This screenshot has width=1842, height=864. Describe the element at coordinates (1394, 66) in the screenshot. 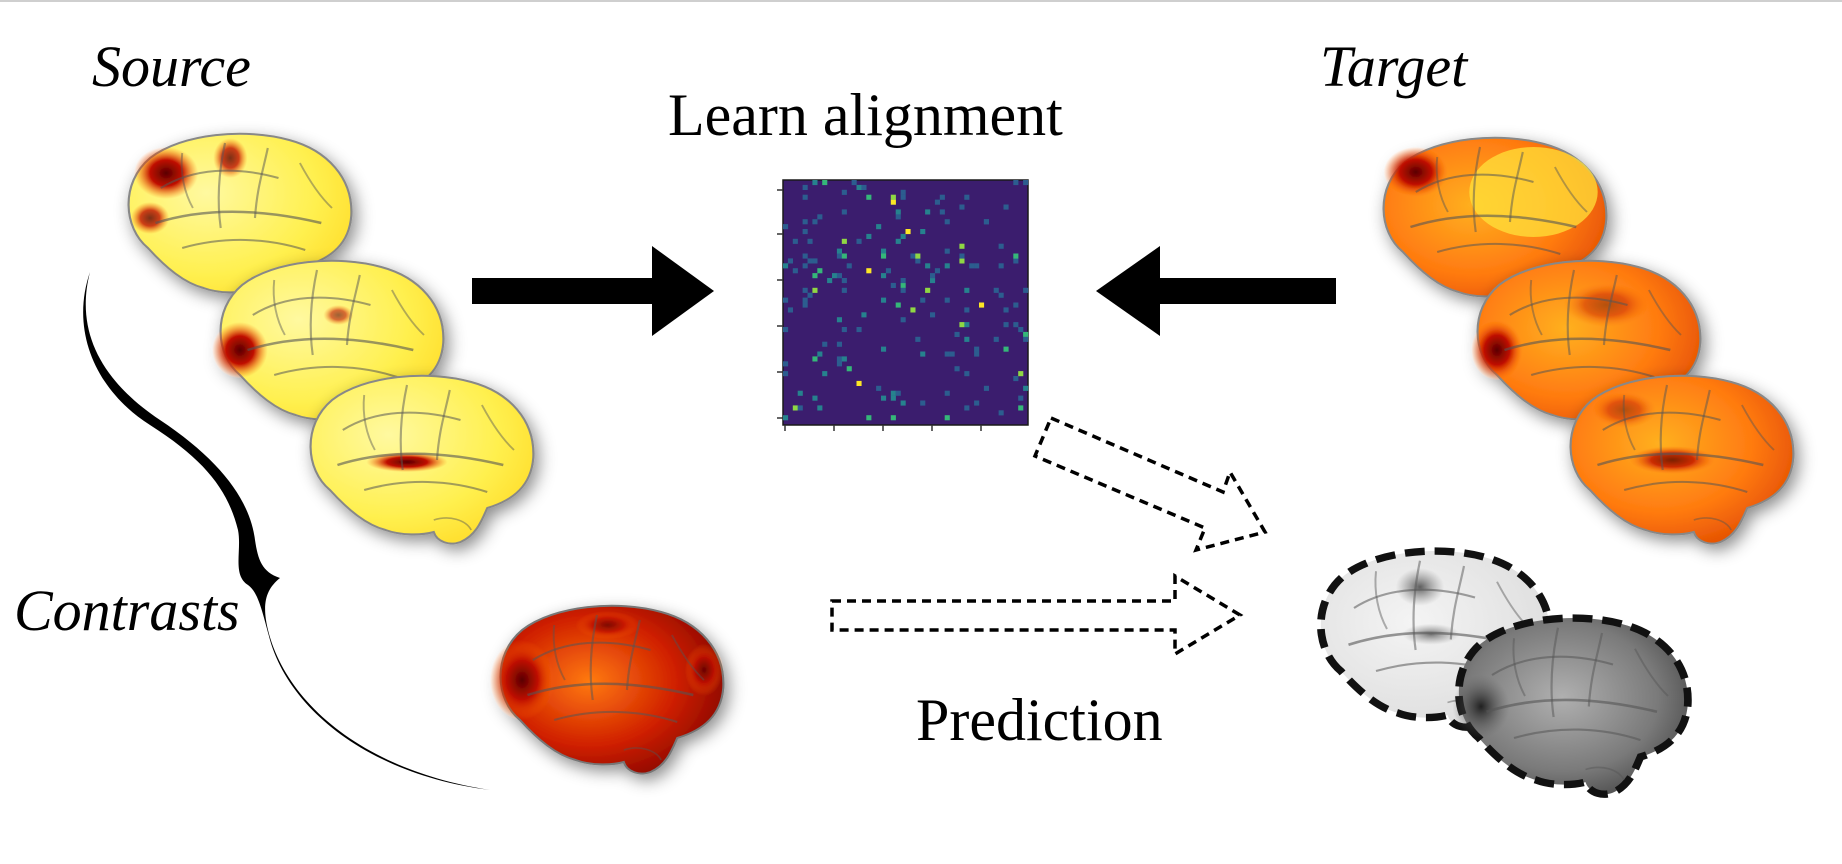

I see `target-label: Target` at that location.